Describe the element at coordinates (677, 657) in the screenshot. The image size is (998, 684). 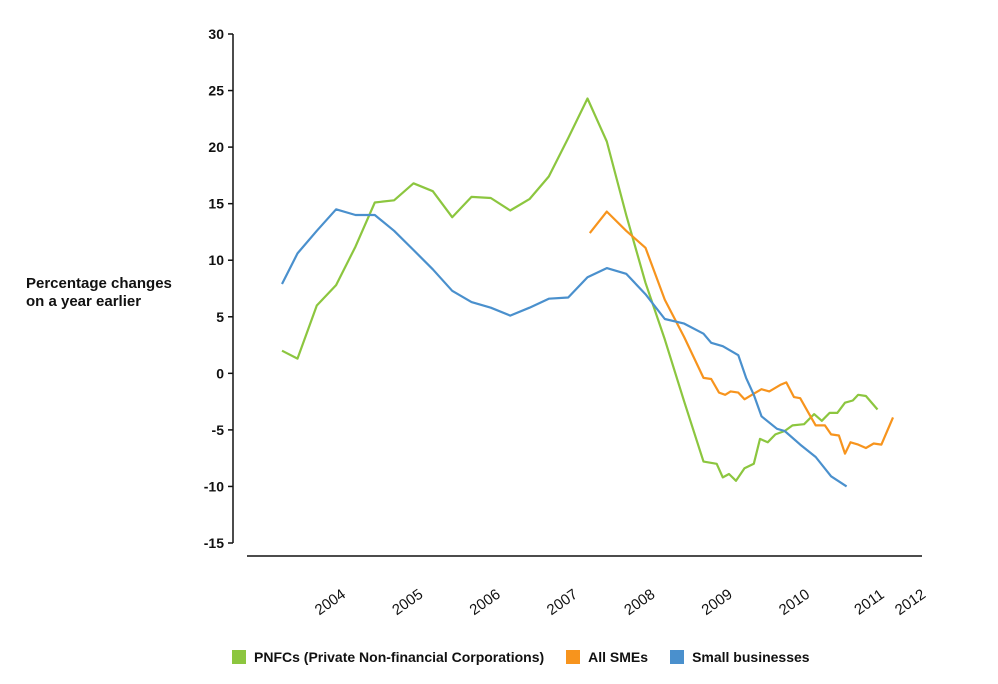
I see `legend-swatch-small-businesses` at that location.